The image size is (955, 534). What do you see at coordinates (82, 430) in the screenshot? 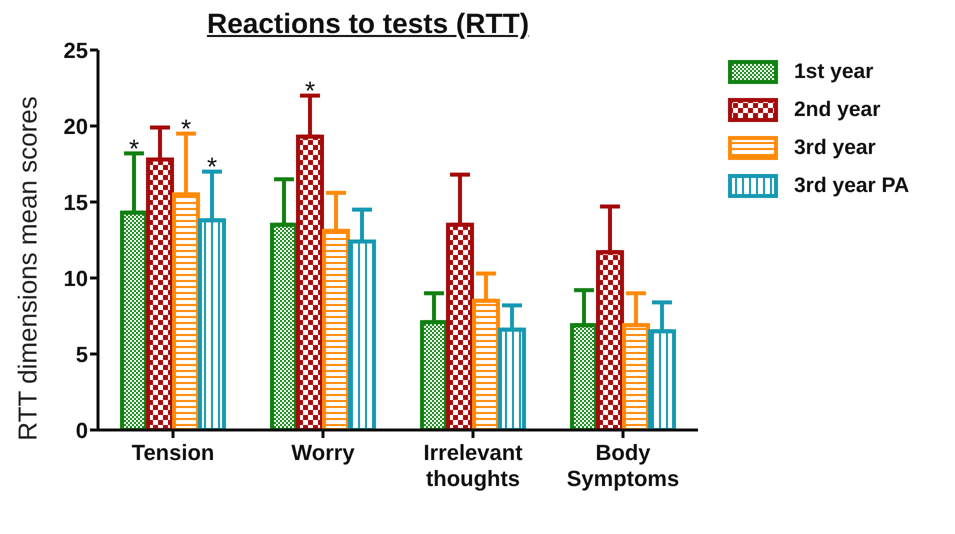
I see `y-tick-label: 0` at bounding box center [82, 430].